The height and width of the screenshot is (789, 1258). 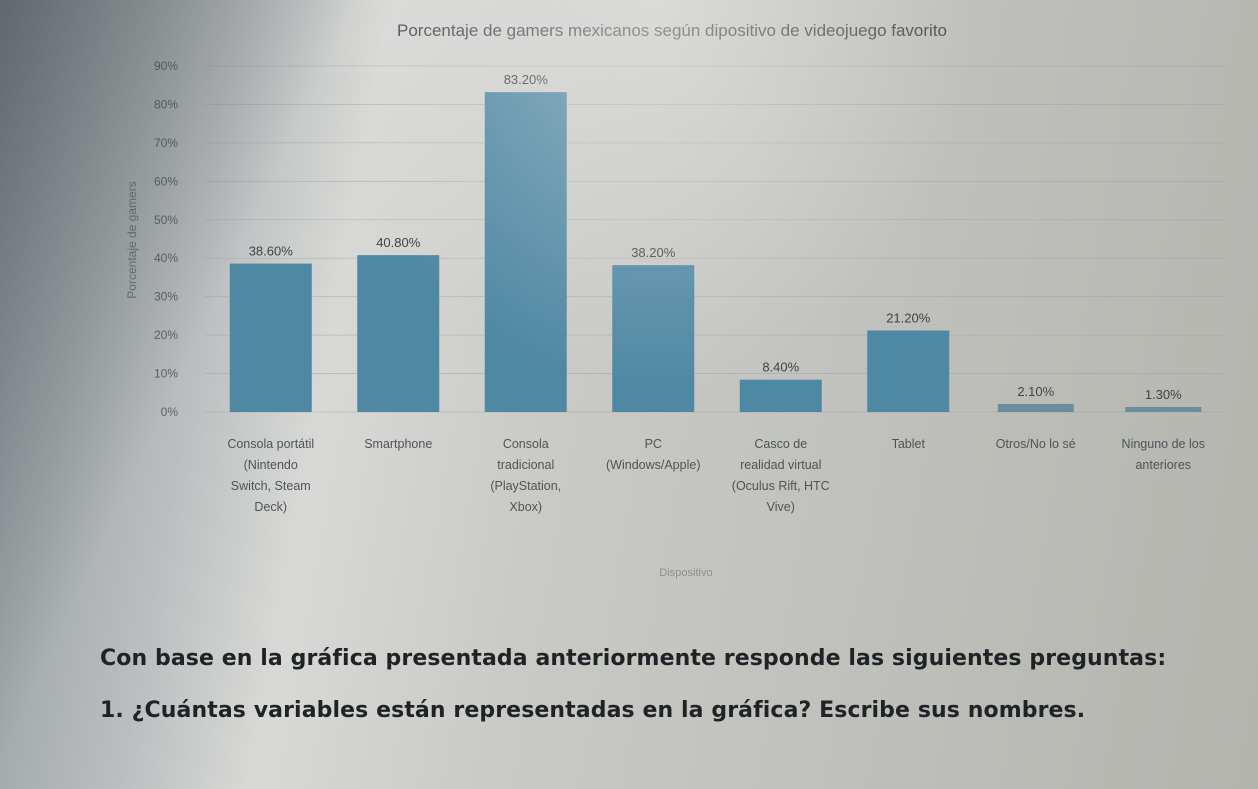 I want to click on x-tick-label: PC (Windows/Apple), so click(x=653, y=454).